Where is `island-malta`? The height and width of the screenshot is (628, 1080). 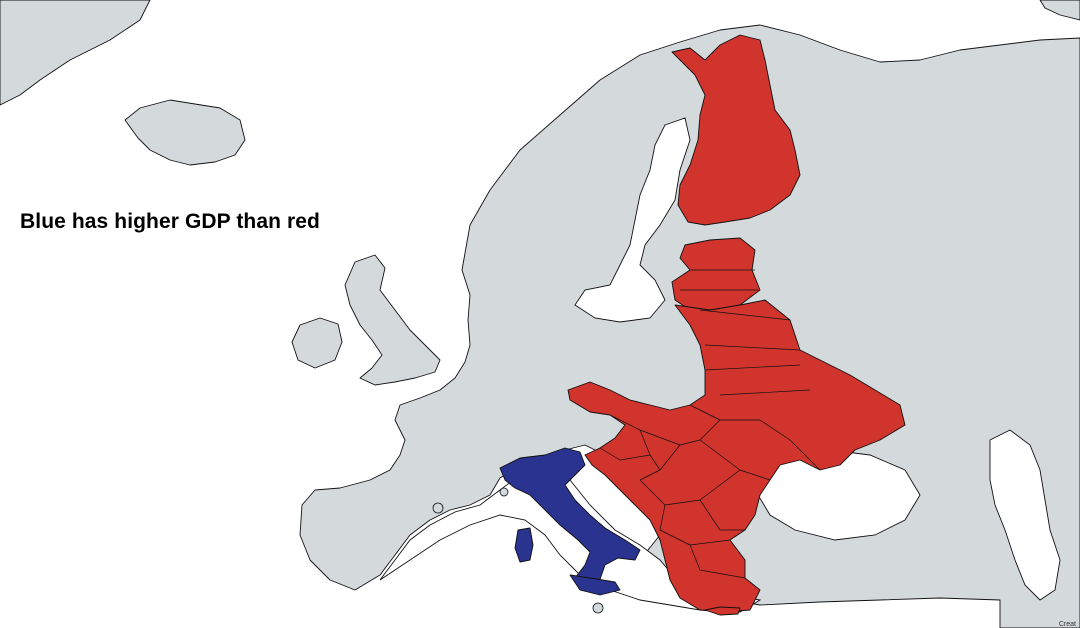
island-malta is located at coordinates (598, 608).